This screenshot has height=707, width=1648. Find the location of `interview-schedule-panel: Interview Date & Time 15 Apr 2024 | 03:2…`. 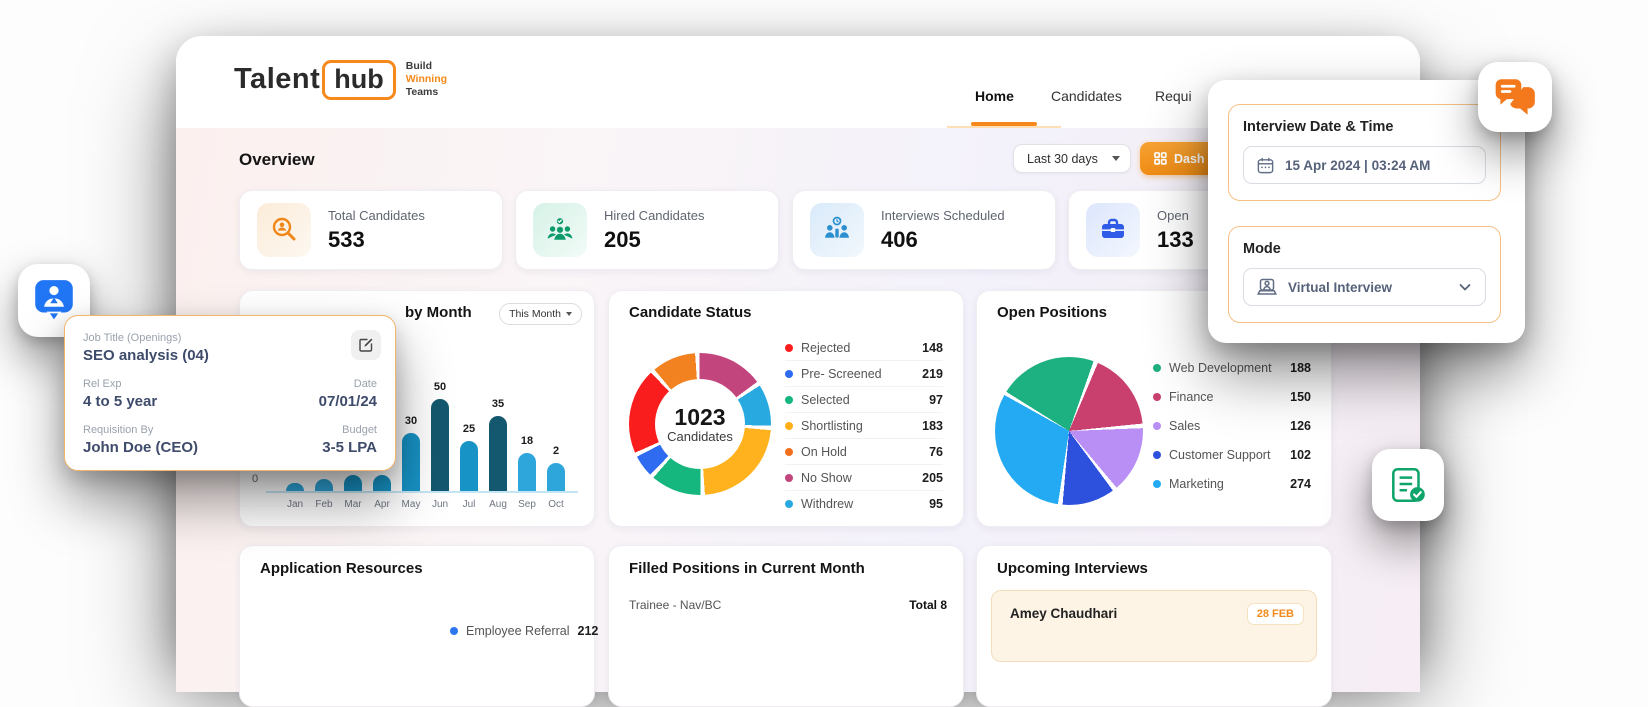

interview-schedule-panel: Interview Date & Time 15 Apr 2024 | 03:2… is located at coordinates (1366, 211).